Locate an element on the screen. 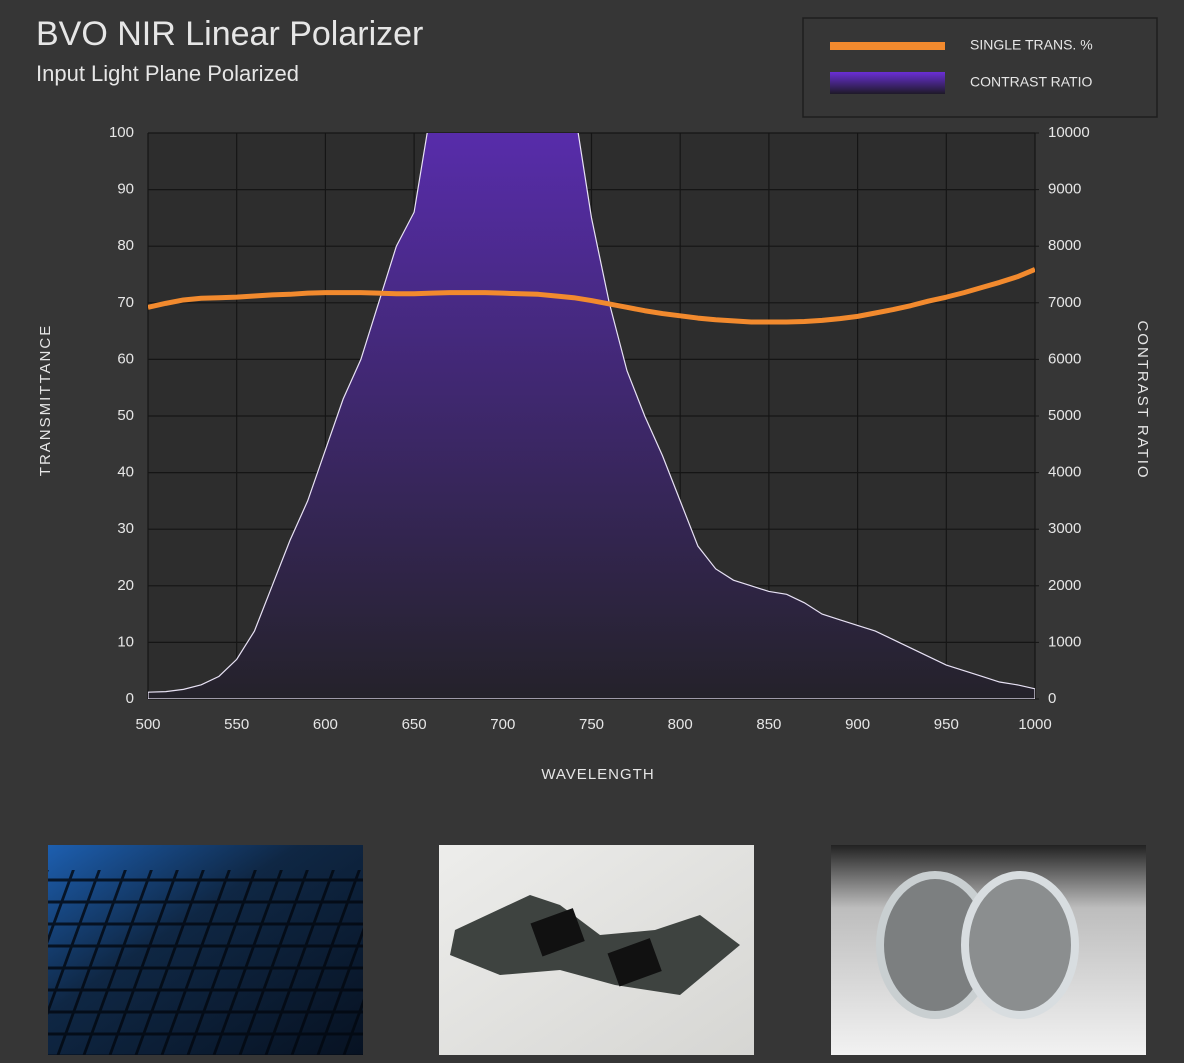 This screenshot has width=1184, height=1063. x-tick-label: 750 is located at coordinates (591, 724).